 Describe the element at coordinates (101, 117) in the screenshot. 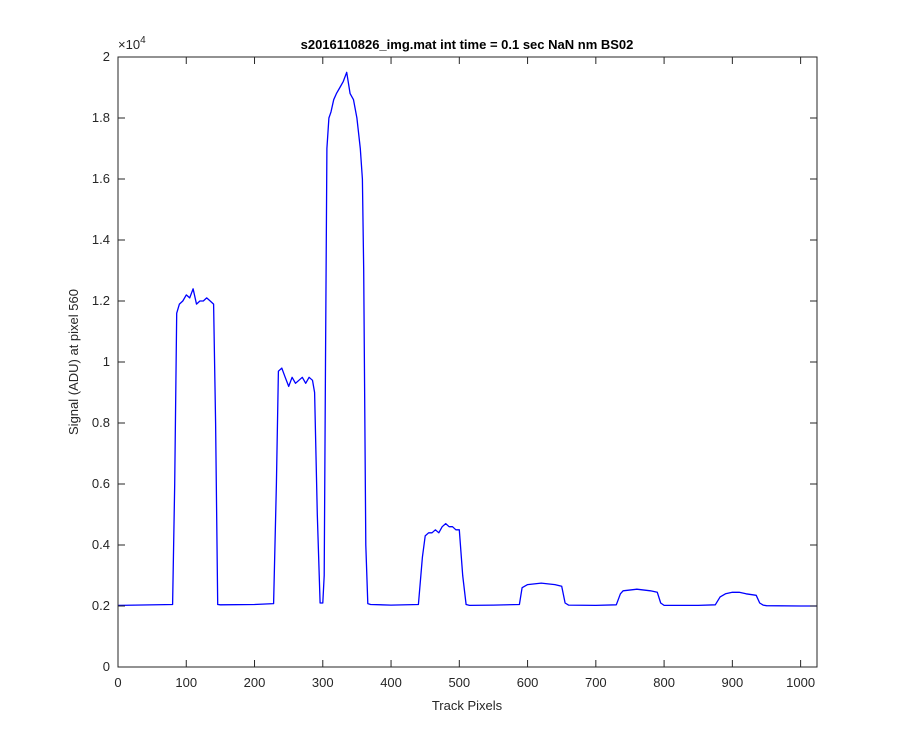

I see `y-tick-label: 1.8` at that location.